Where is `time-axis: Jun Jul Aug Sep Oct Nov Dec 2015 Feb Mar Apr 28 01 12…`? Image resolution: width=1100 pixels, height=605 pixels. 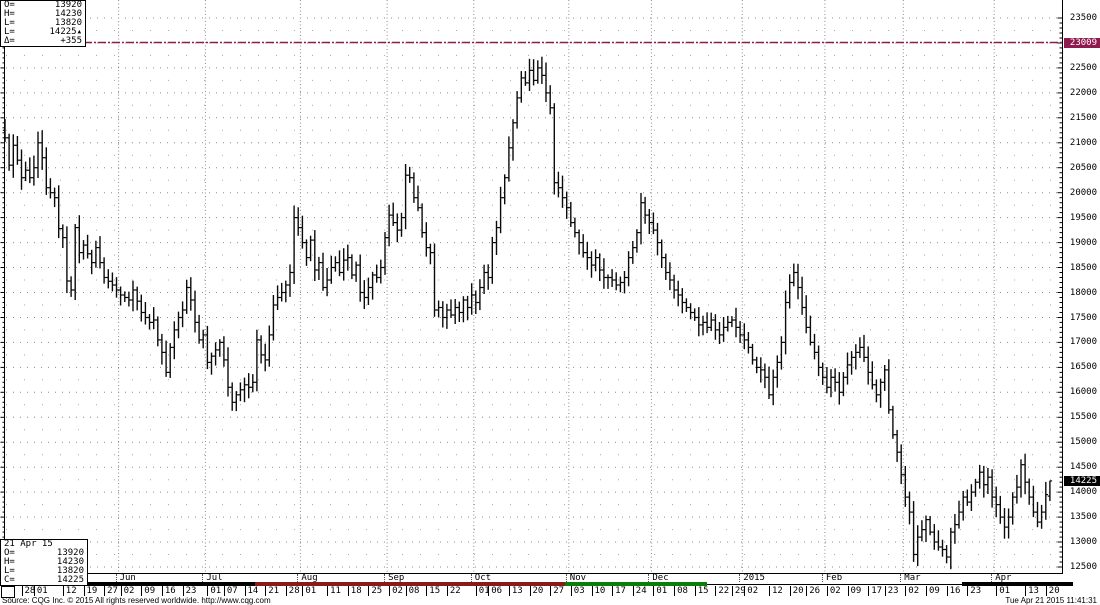
time-axis: Jun Jul Aug Sep Oct Nov Dec 2015 Feb Mar Apr 28 01 12… is located at coordinates (550, 586).